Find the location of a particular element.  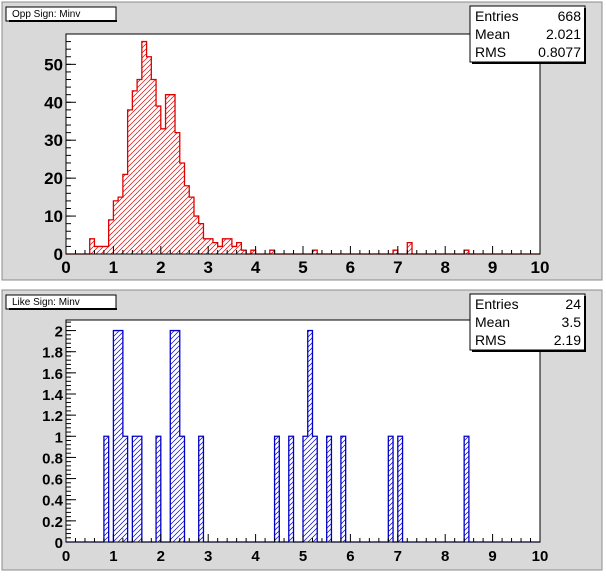

y-tick-label: 0.4 is located at coordinates (53, 501).